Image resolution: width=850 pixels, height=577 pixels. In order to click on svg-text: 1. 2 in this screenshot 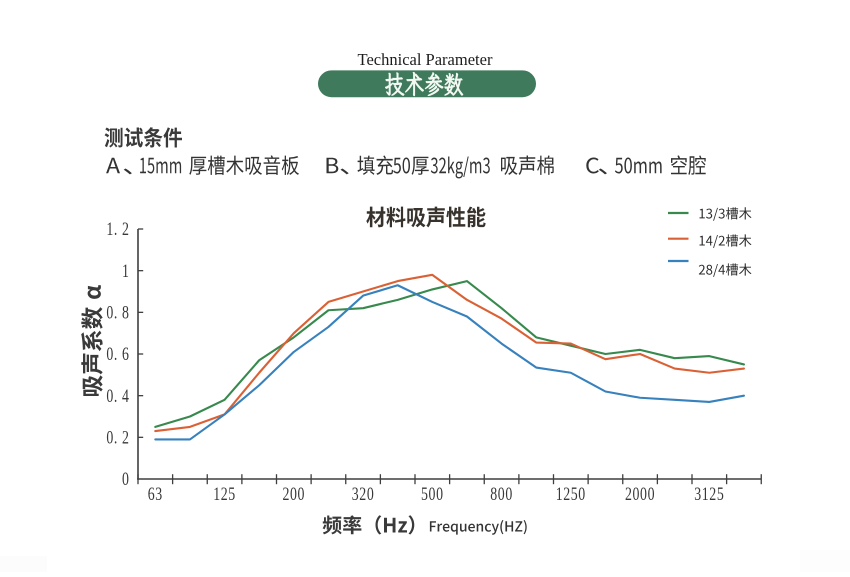, I will do `click(117, 229)`.